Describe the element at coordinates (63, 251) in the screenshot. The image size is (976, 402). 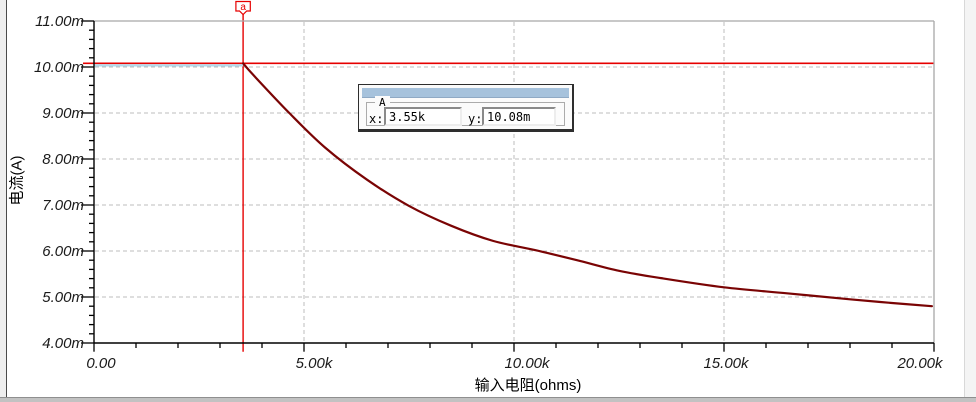
I see `y-tick-label: 6.00m` at that location.